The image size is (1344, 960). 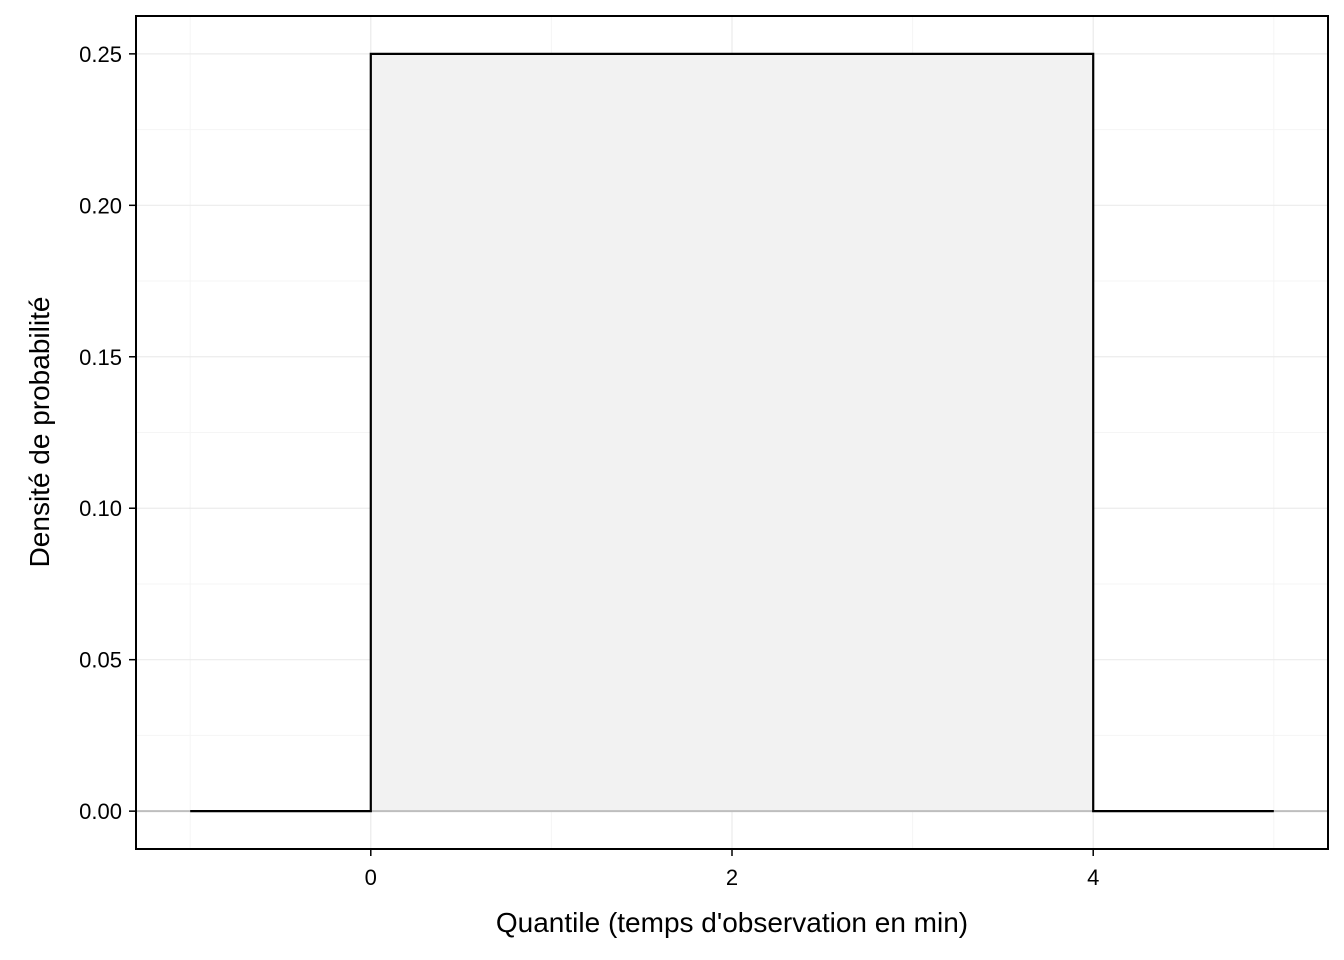 I want to click on x-tick-label-0: 0, so click(x=371, y=877).